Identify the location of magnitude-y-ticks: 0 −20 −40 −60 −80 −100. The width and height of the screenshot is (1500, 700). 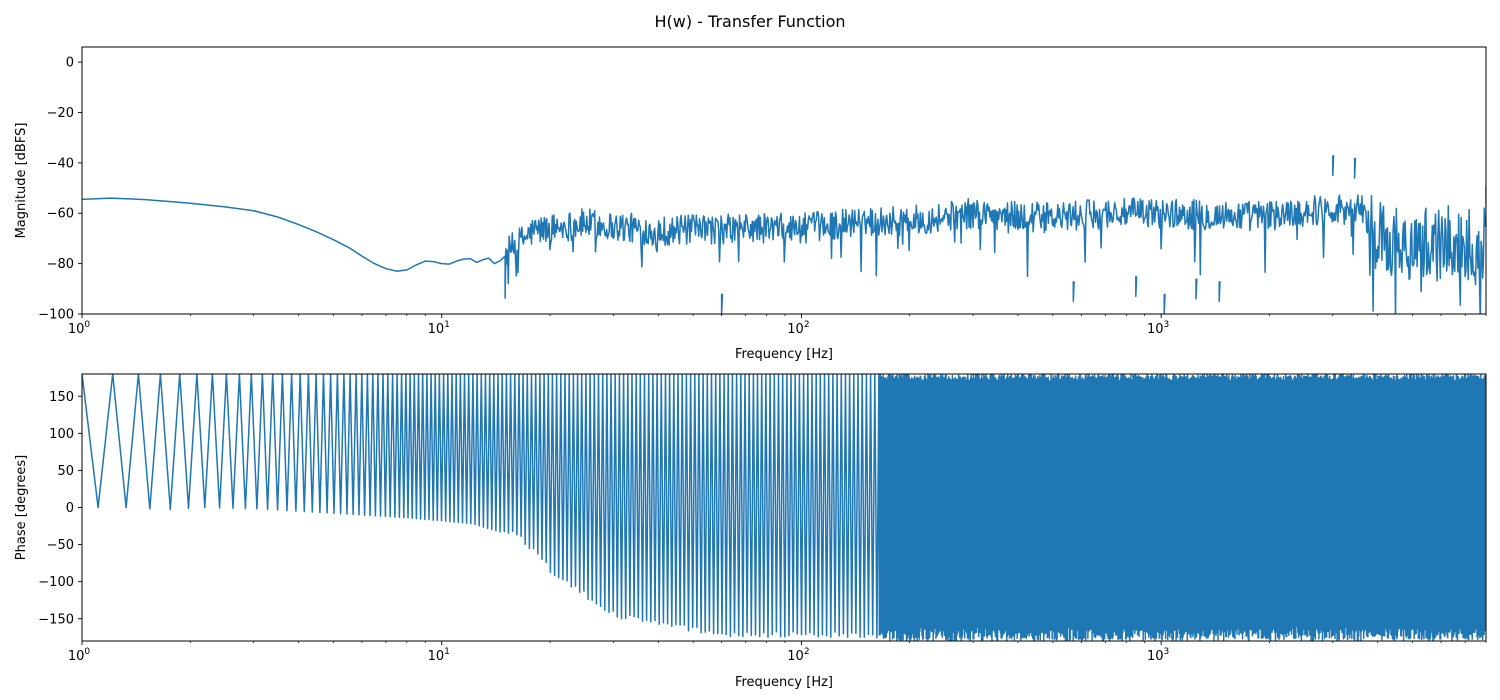
(60, 189).